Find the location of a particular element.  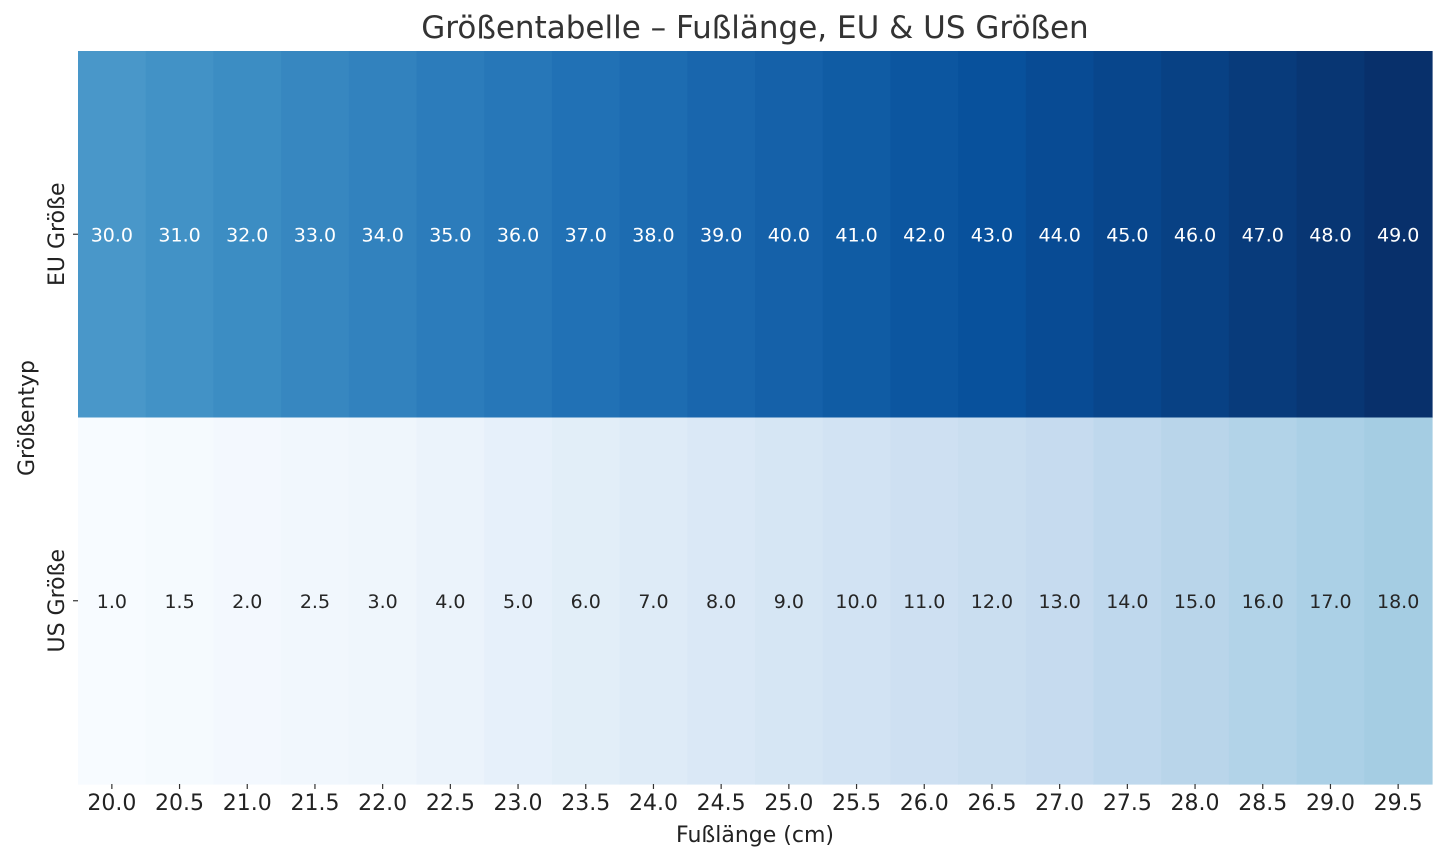

x-tick-label: 25.0 is located at coordinates (788, 803).